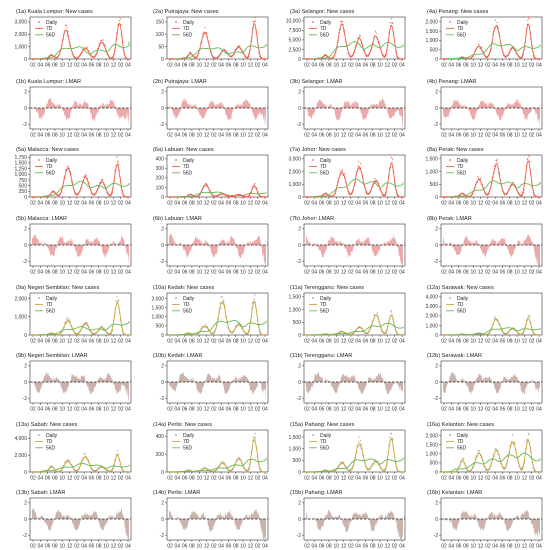 This screenshot has height=550, width=546. What do you see at coordinates (431, 326) in the screenshot?
I see `y-tick-label: 1,000` at bounding box center [431, 326].